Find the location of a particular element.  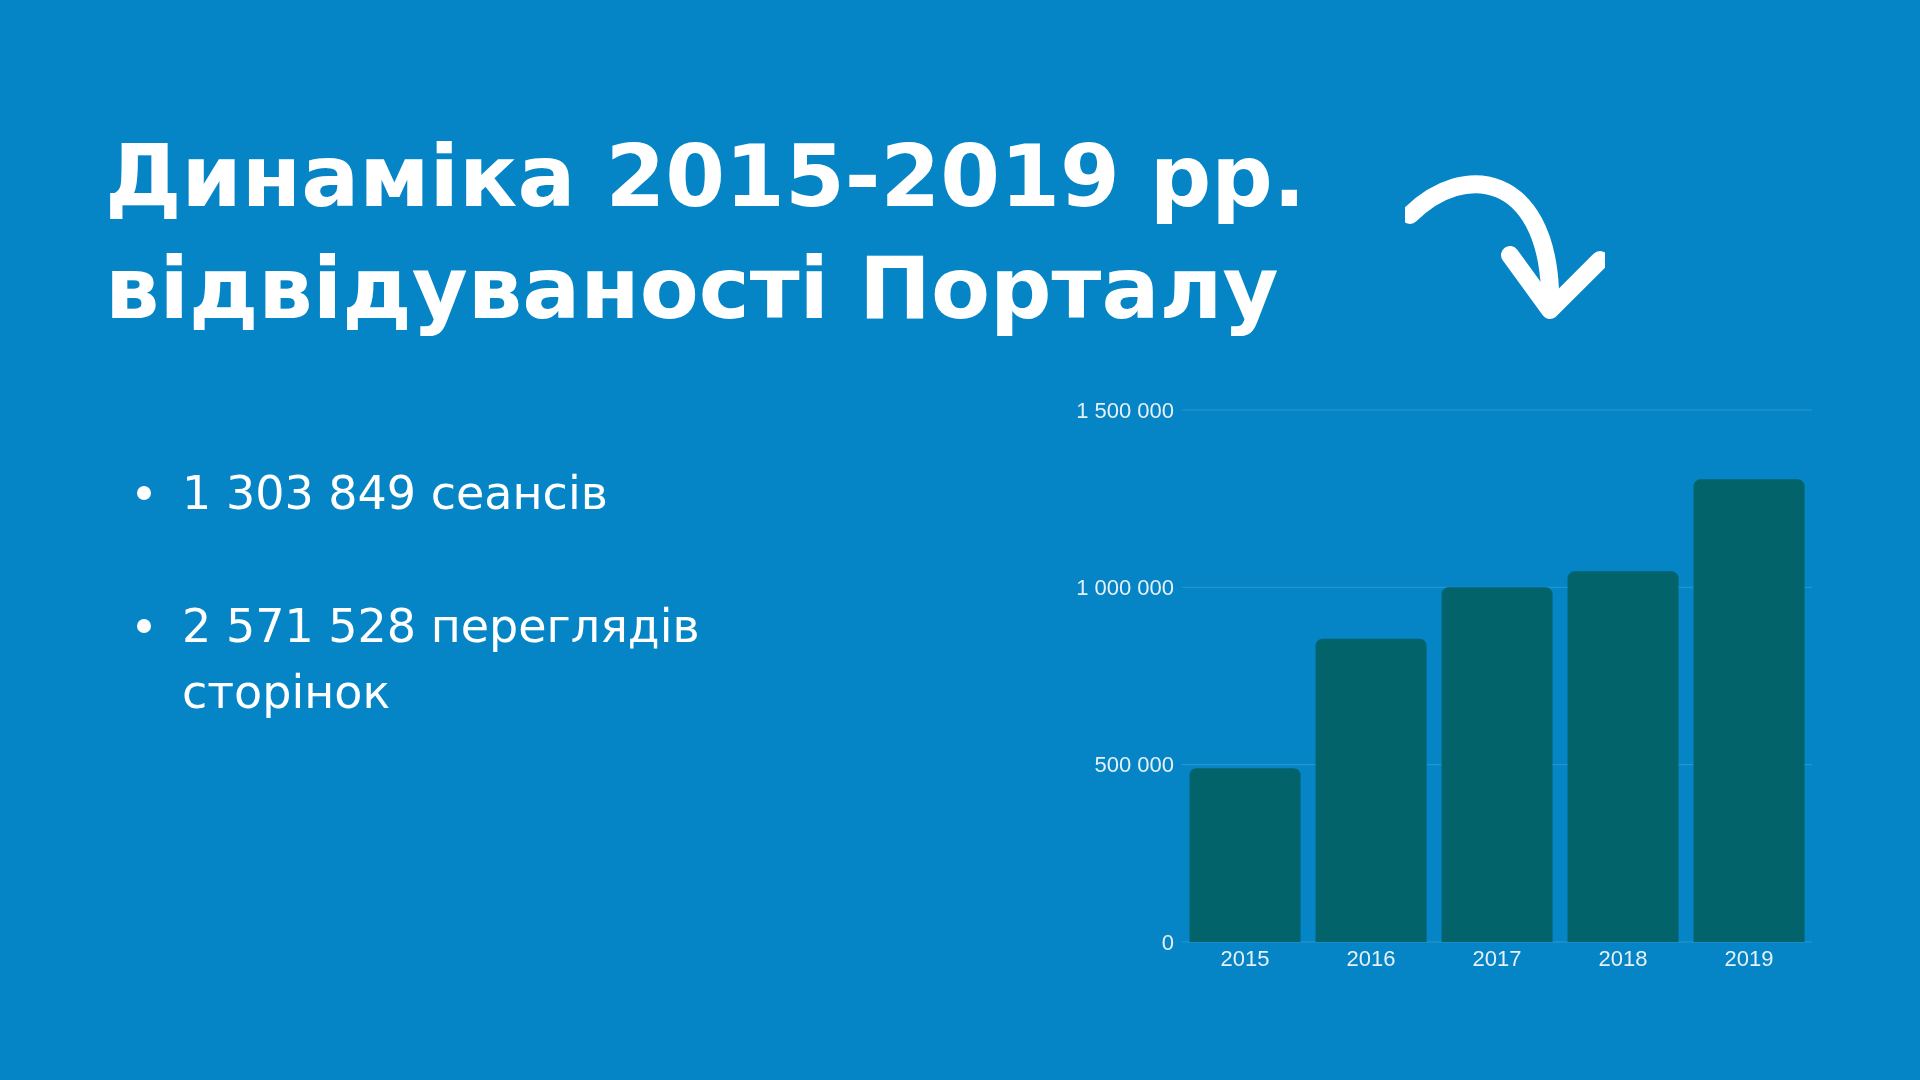

y-tick-label: 500 000 is located at coordinates (1134, 765).